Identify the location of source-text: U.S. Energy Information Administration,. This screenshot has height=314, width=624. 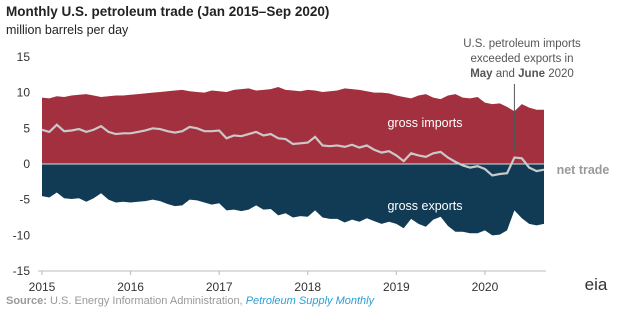
(146, 301).